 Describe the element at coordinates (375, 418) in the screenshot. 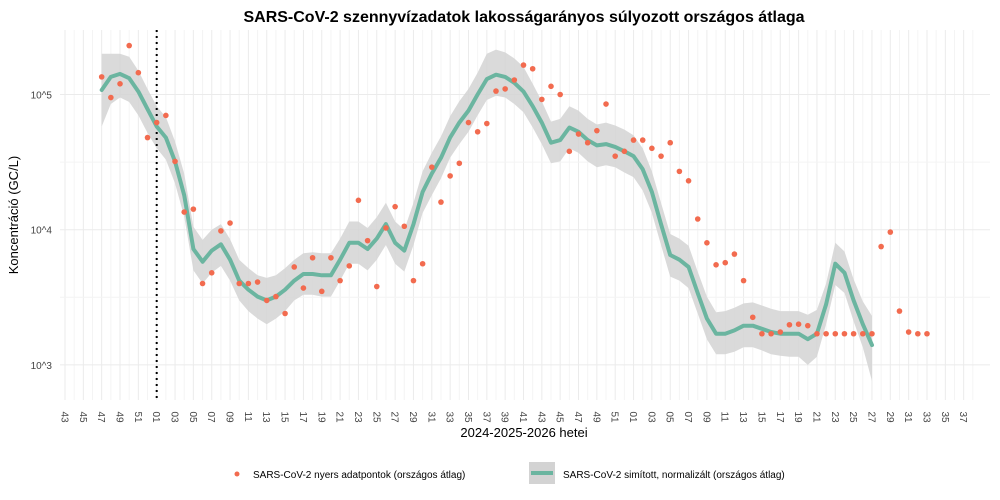

I see `x-tick-label: 25` at that location.